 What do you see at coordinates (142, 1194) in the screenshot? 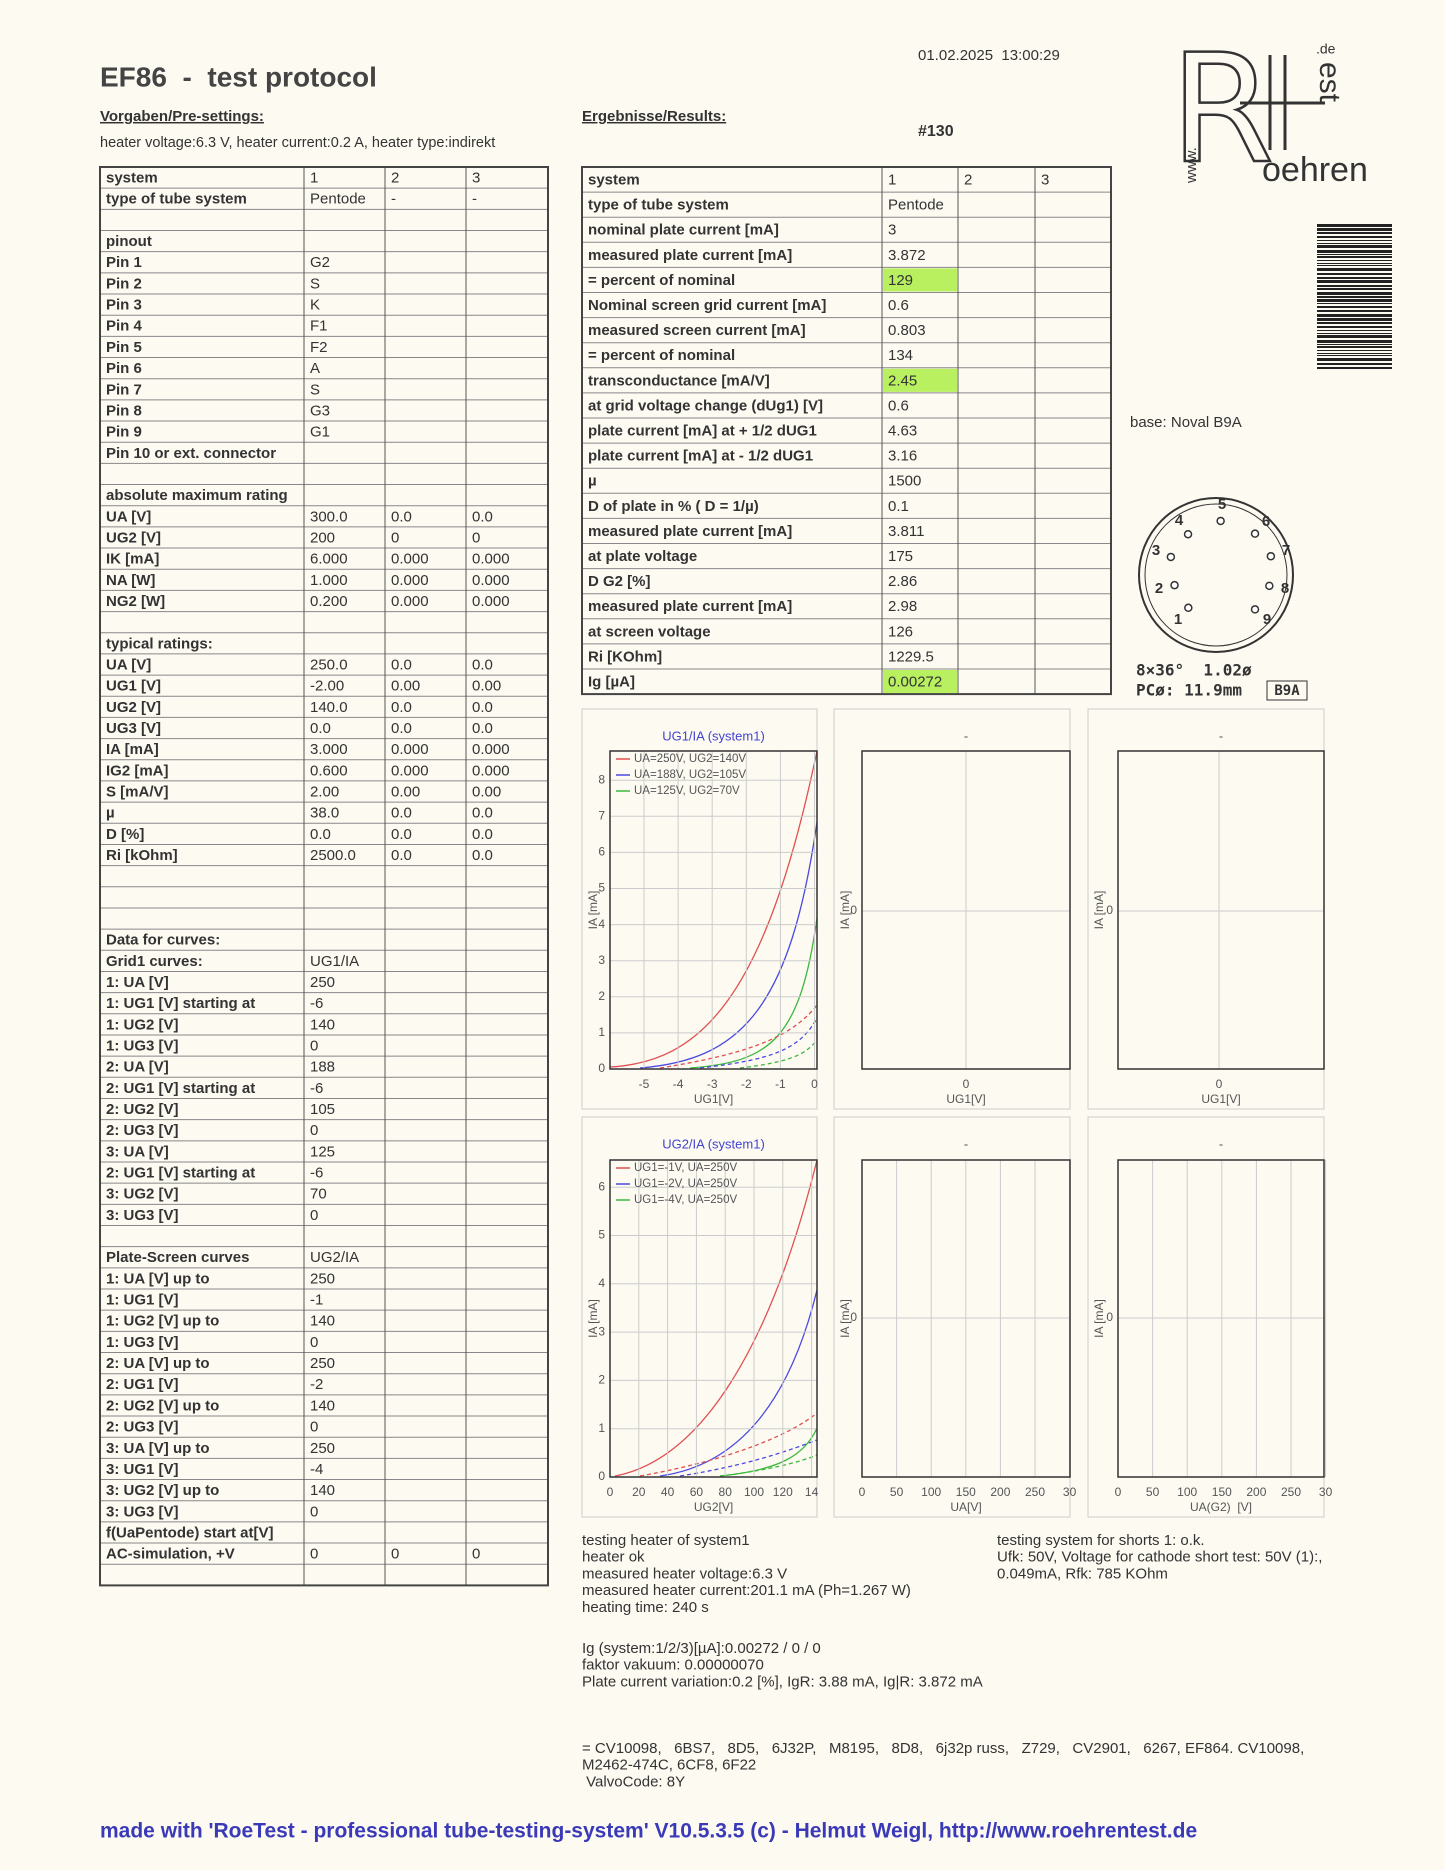
I see `cell-label: 3: UG2 [V]` at bounding box center [142, 1194].